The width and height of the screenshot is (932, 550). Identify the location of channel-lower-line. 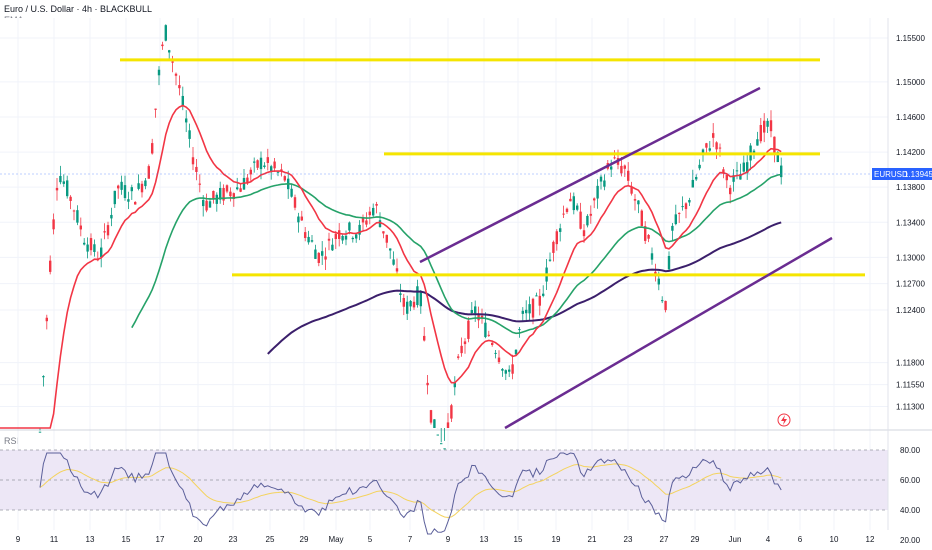
(668, 333).